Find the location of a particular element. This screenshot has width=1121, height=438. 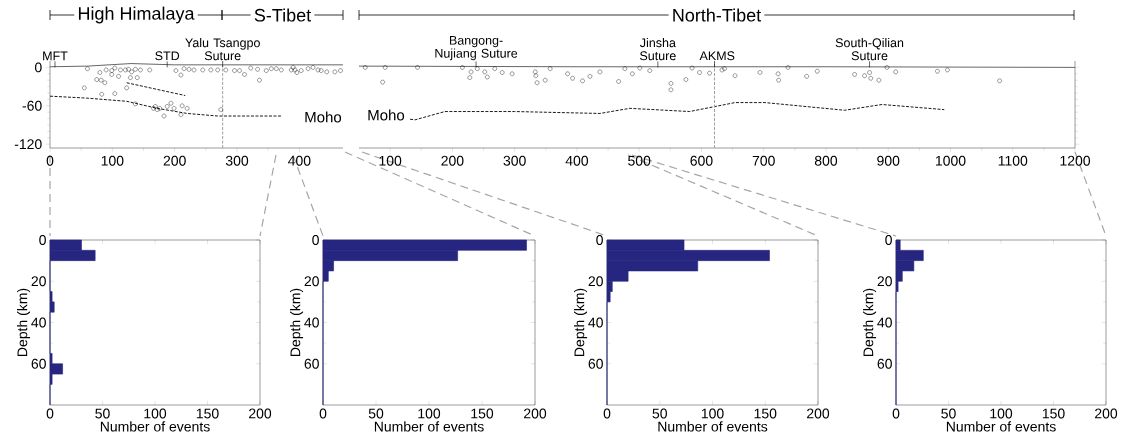

y-tick-label: -120 is located at coordinates (28, 144).